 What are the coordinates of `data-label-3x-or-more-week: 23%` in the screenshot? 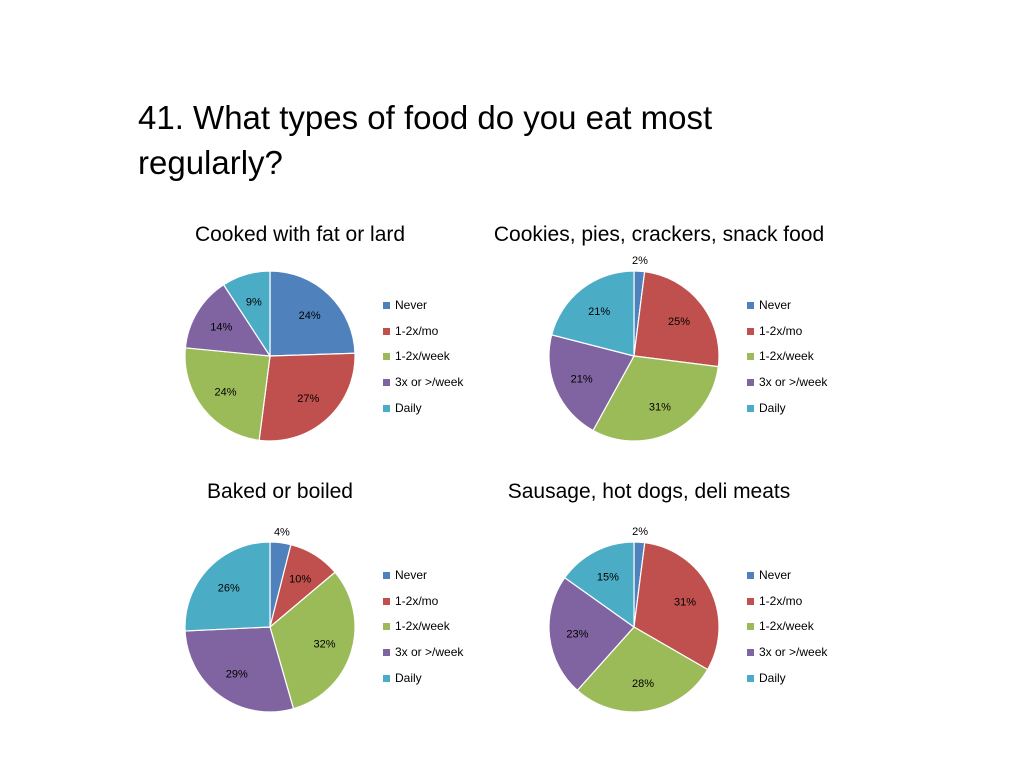 It's located at (577, 634).